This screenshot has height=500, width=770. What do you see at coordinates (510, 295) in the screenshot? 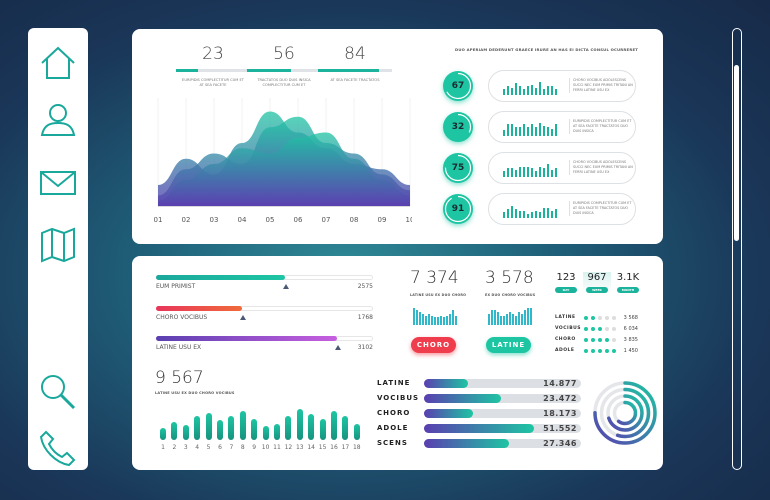
I see `kpi-caption: EX DUO CHORO VOCIBUS` at bounding box center [510, 295].